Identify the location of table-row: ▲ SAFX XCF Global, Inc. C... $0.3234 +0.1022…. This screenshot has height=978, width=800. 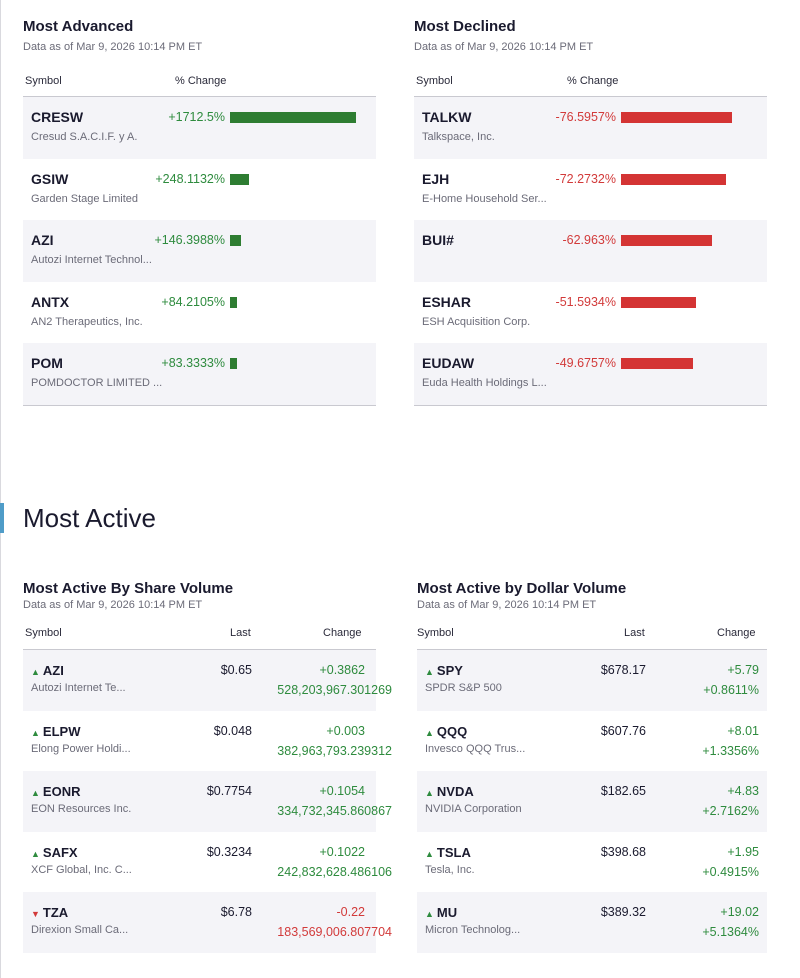
(207, 862).